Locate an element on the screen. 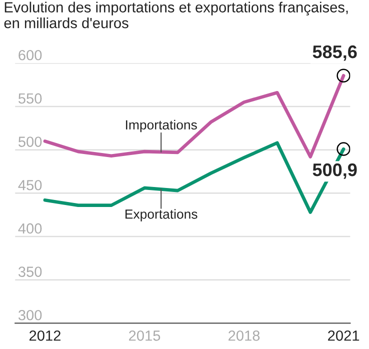  data-label: 500,9 is located at coordinates (334, 171).